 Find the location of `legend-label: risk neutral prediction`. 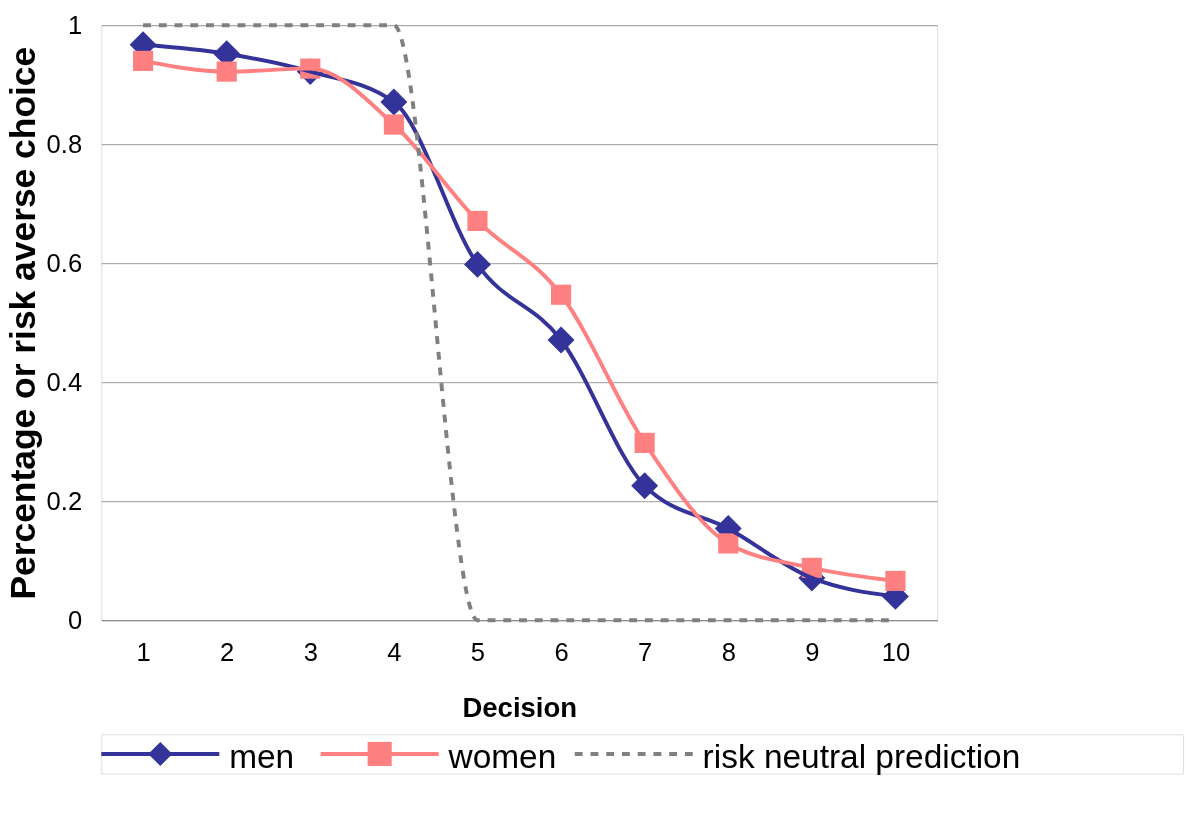

legend-label: risk neutral prediction is located at coordinates (861, 756).